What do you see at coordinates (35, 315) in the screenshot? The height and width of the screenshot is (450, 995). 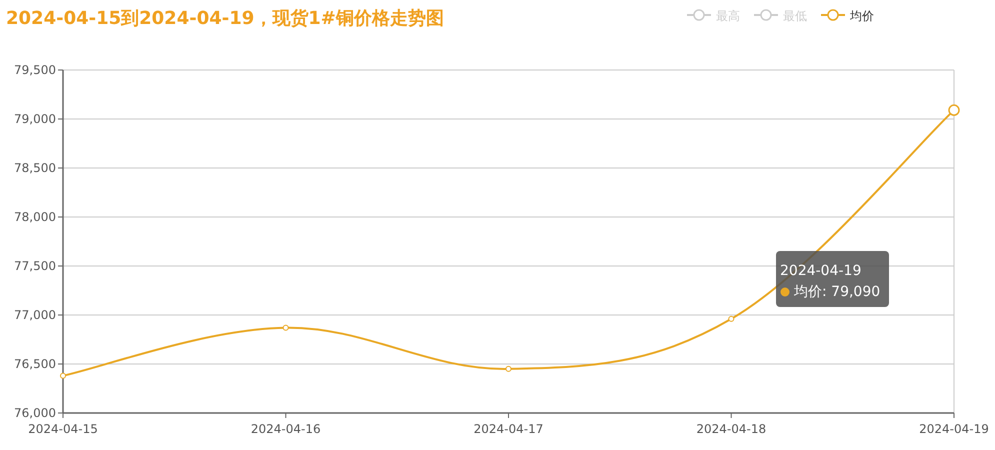 I see `y-tick-label: 77,000` at bounding box center [35, 315].